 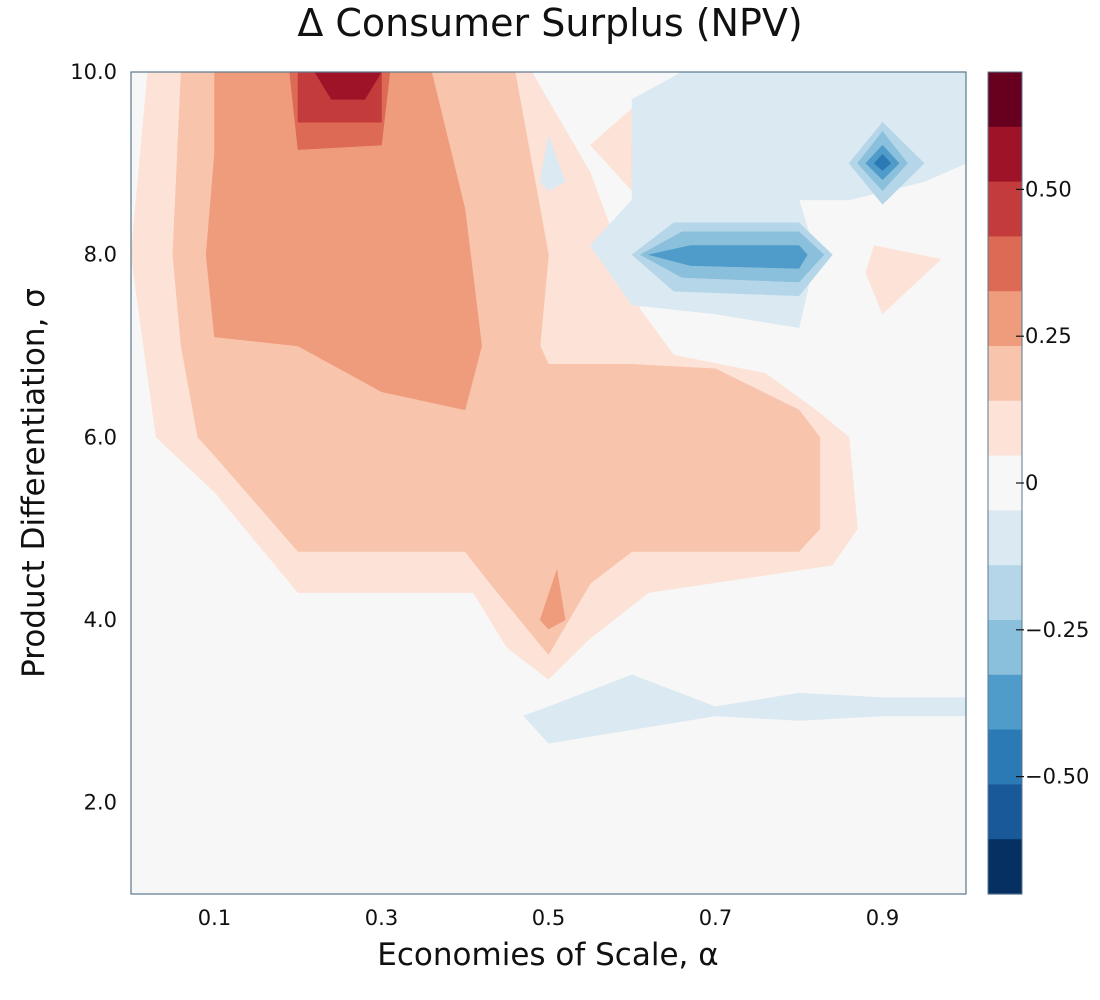 What do you see at coordinates (715, 918) in the screenshot?
I see `x-tick-label: 0.7` at bounding box center [715, 918].